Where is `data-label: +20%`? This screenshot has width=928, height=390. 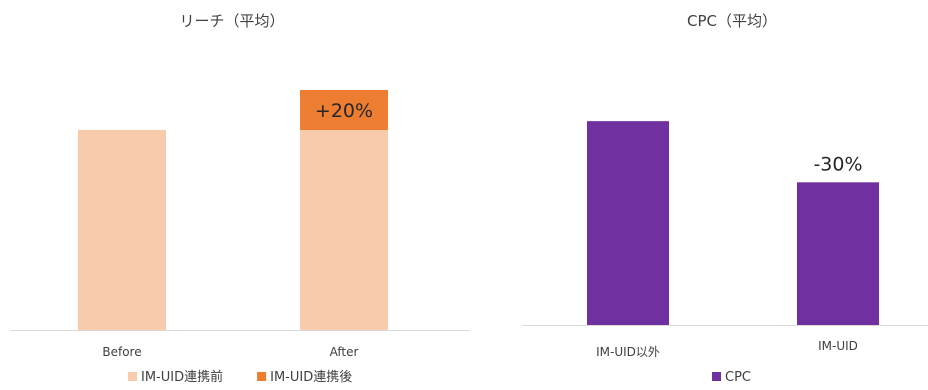 data-label: +20% is located at coordinates (344, 111).